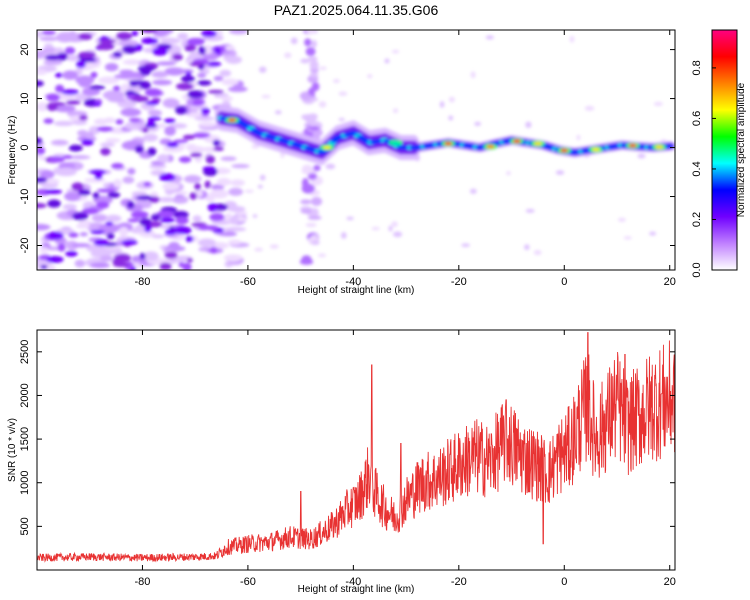  I want to click on x-tick-label: -20, so click(459, 282).